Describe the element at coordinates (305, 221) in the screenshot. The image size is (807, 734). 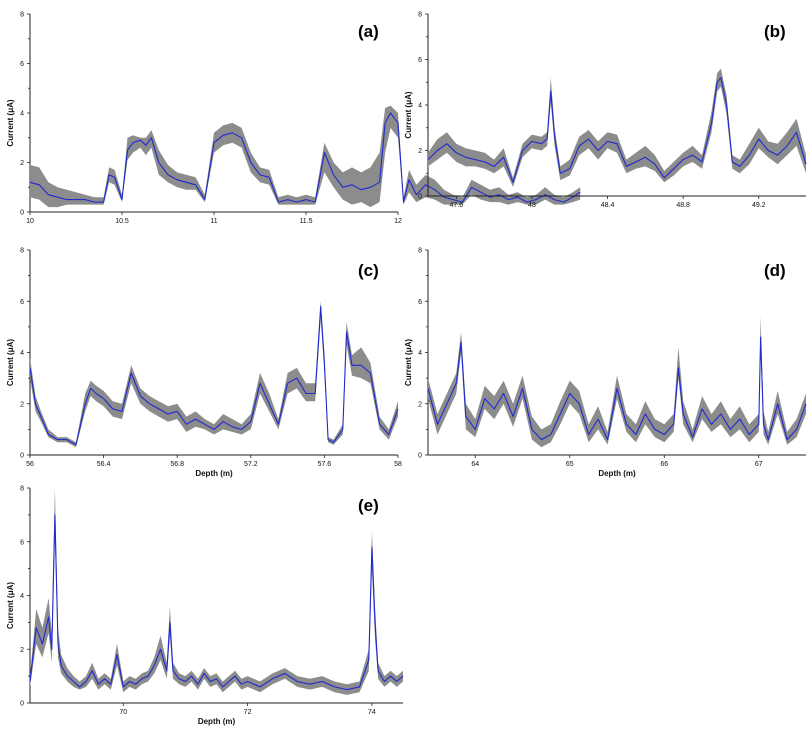
I see `x-tick-label: 11.5` at that location.